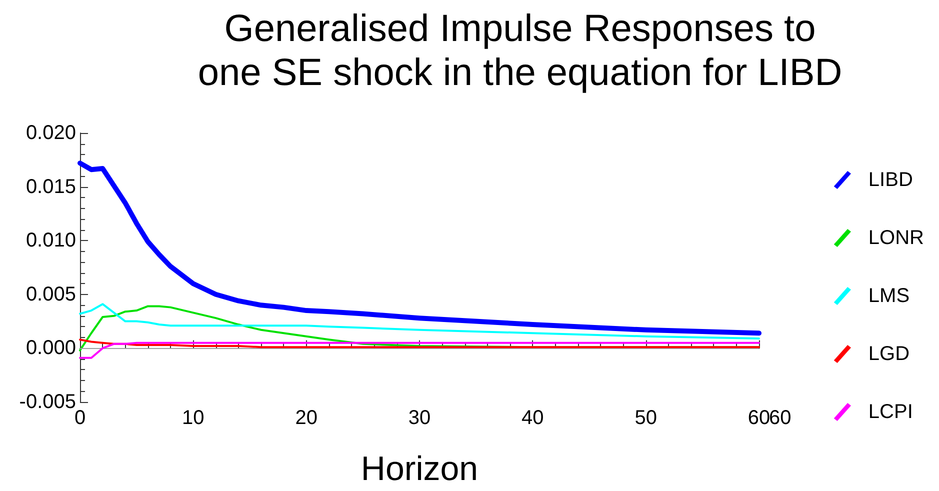 This screenshot has height=491, width=939. Describe the element at coordinates (193, 418) in the screenshot. I see `x-tick-label: 10` at that location.